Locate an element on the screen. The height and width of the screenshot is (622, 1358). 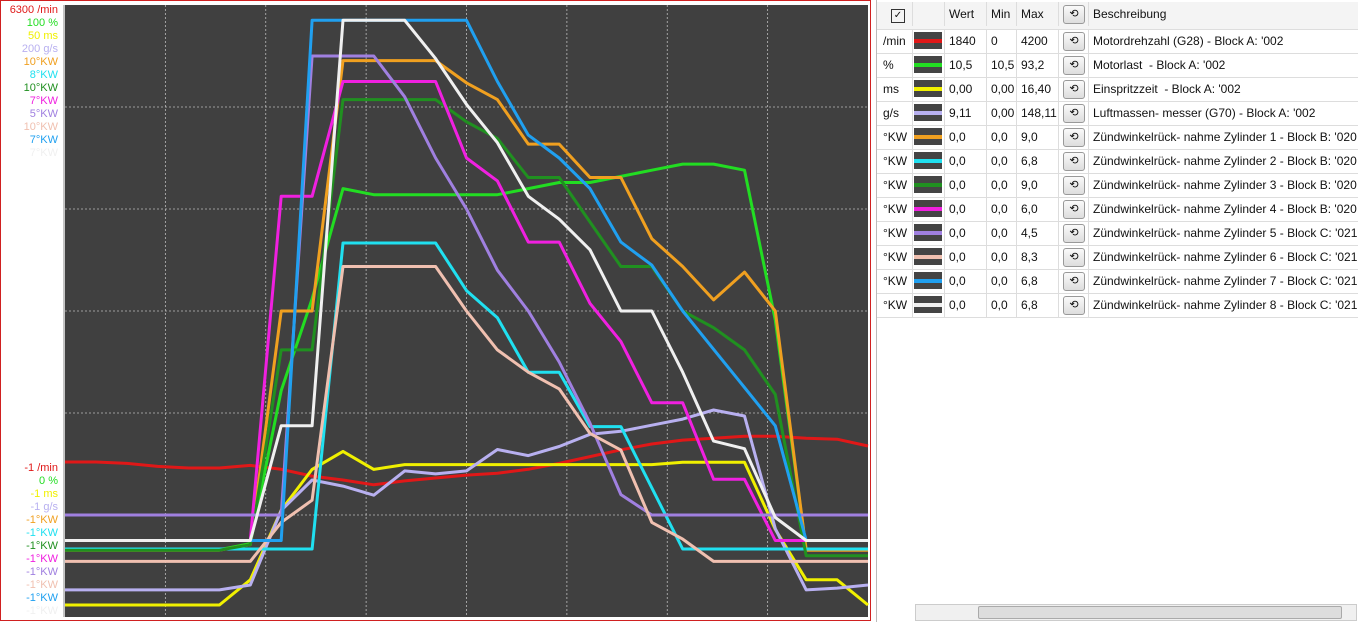
max-cell: 4200 is located at coordinates (1038, 41).